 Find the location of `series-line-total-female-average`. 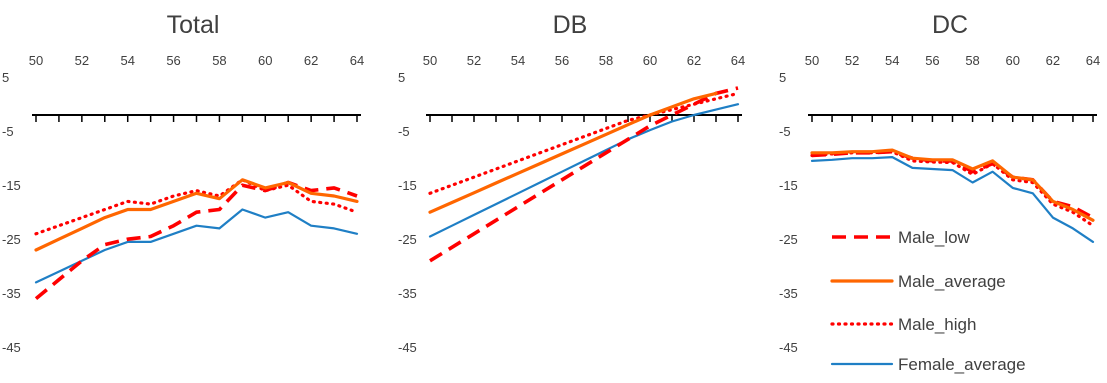

series-line-total-female-average is located at coordinates (196, 246).